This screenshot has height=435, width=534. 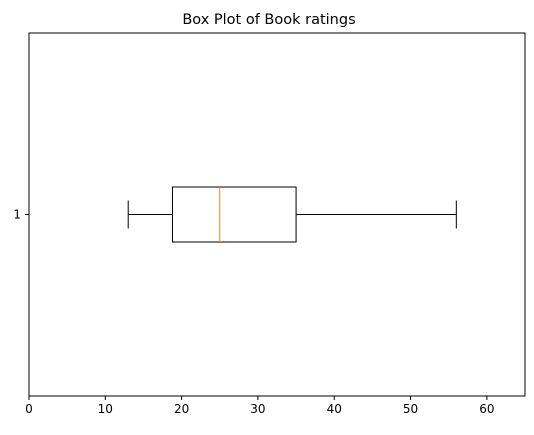 I want to click on x-tick-label: 20, so click(x=181, y=409).